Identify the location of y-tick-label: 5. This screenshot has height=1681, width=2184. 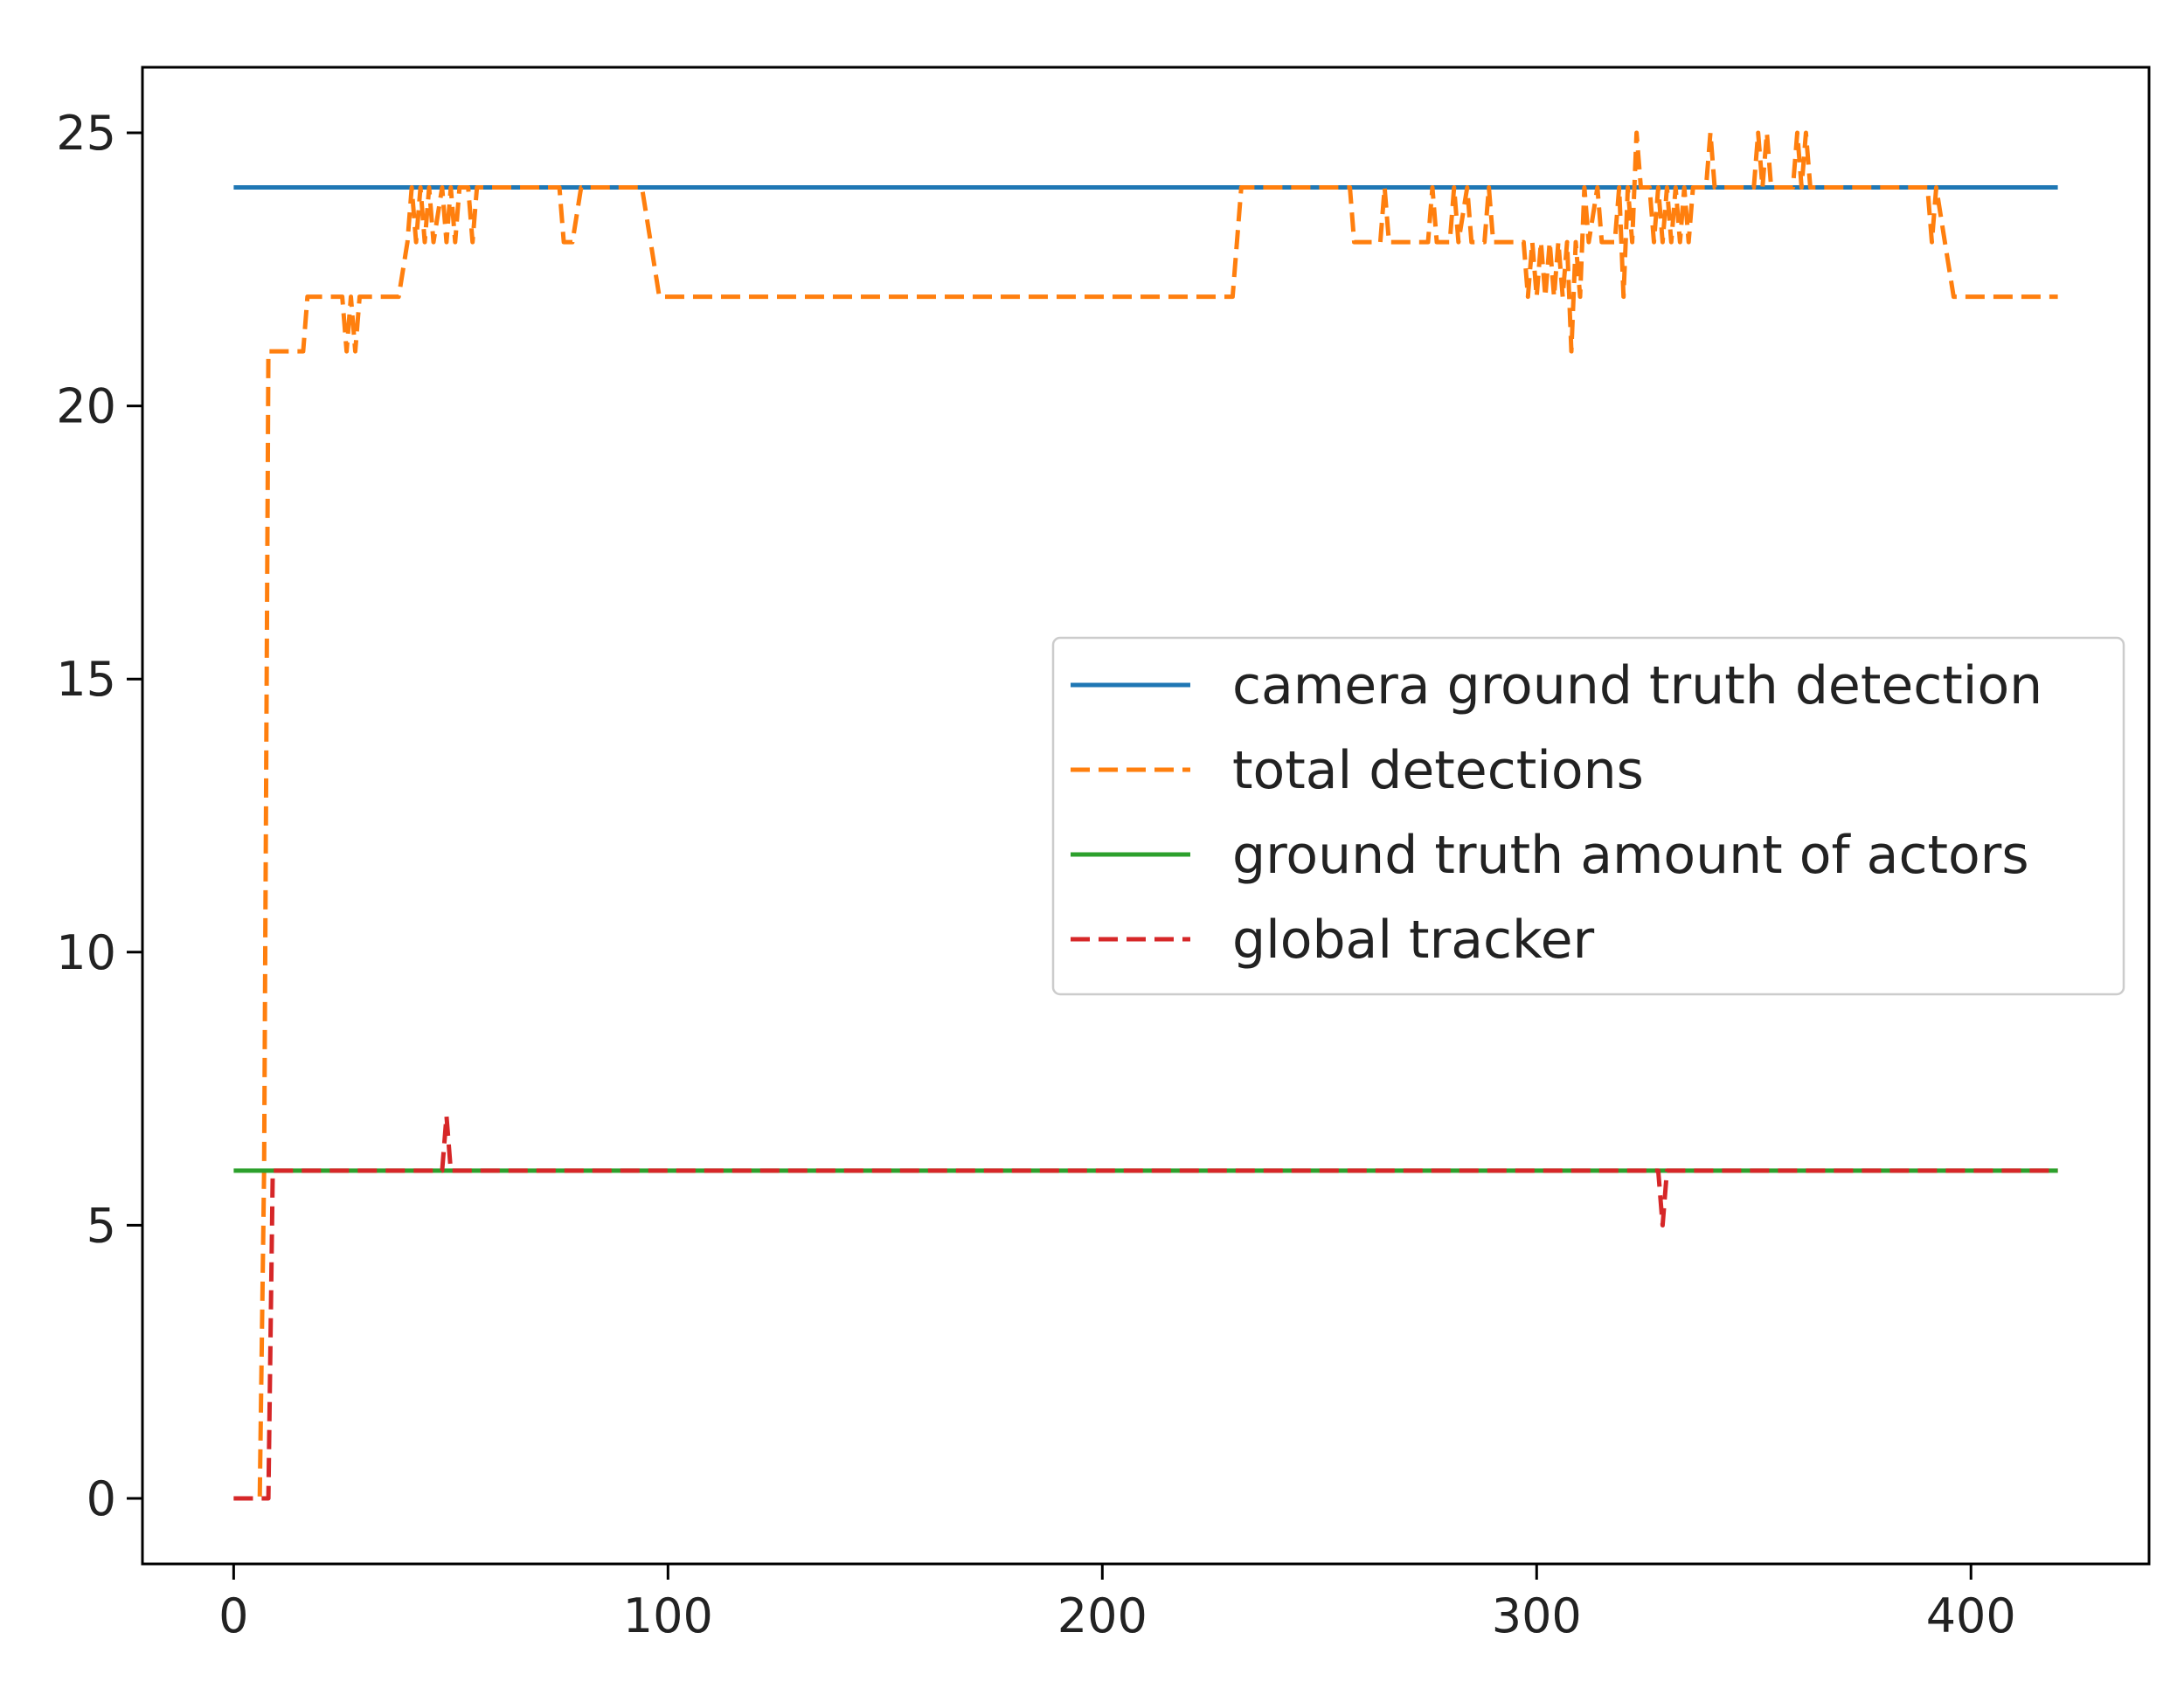
(101, 1225).